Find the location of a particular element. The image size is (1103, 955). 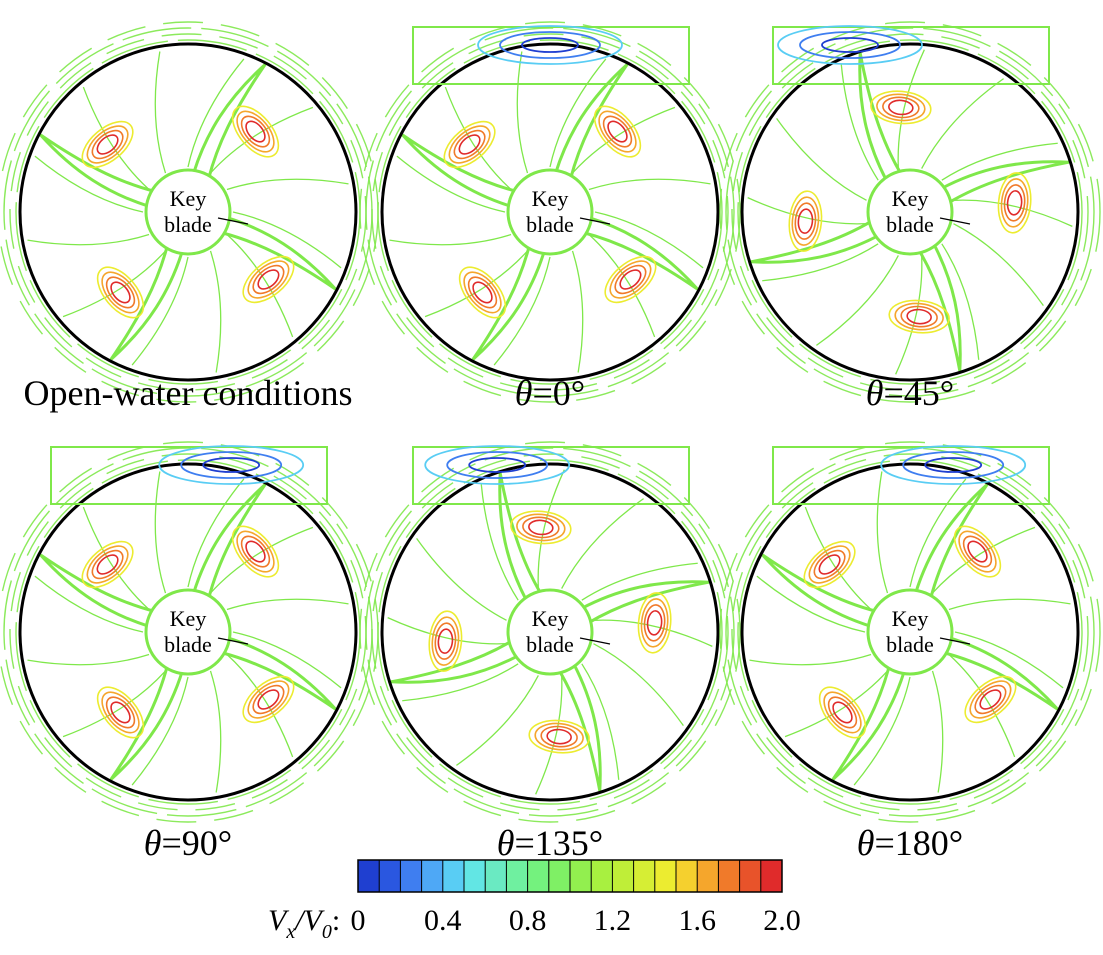

propeller-disk is located at coordinates (910, 632).